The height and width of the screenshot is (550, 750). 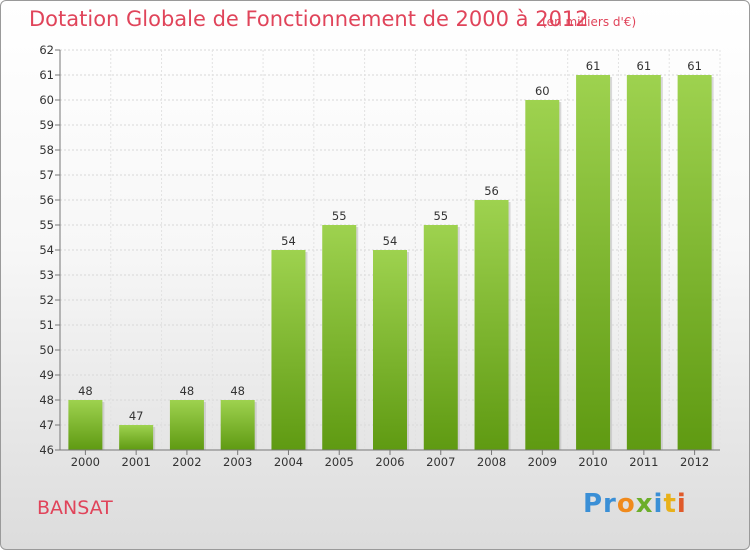 I want to click on y-tick-label: 60, so click(x=46, y=100).